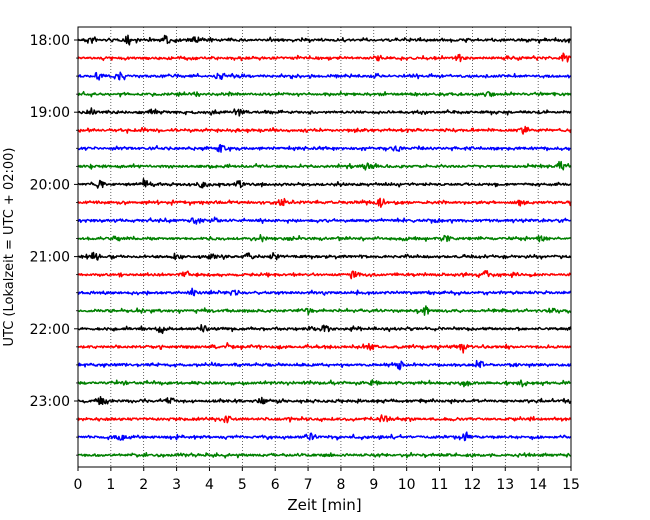  Describe the element at coordinates (143, 485) in the screenshot. I see `x-tick-label: 2` at that location.